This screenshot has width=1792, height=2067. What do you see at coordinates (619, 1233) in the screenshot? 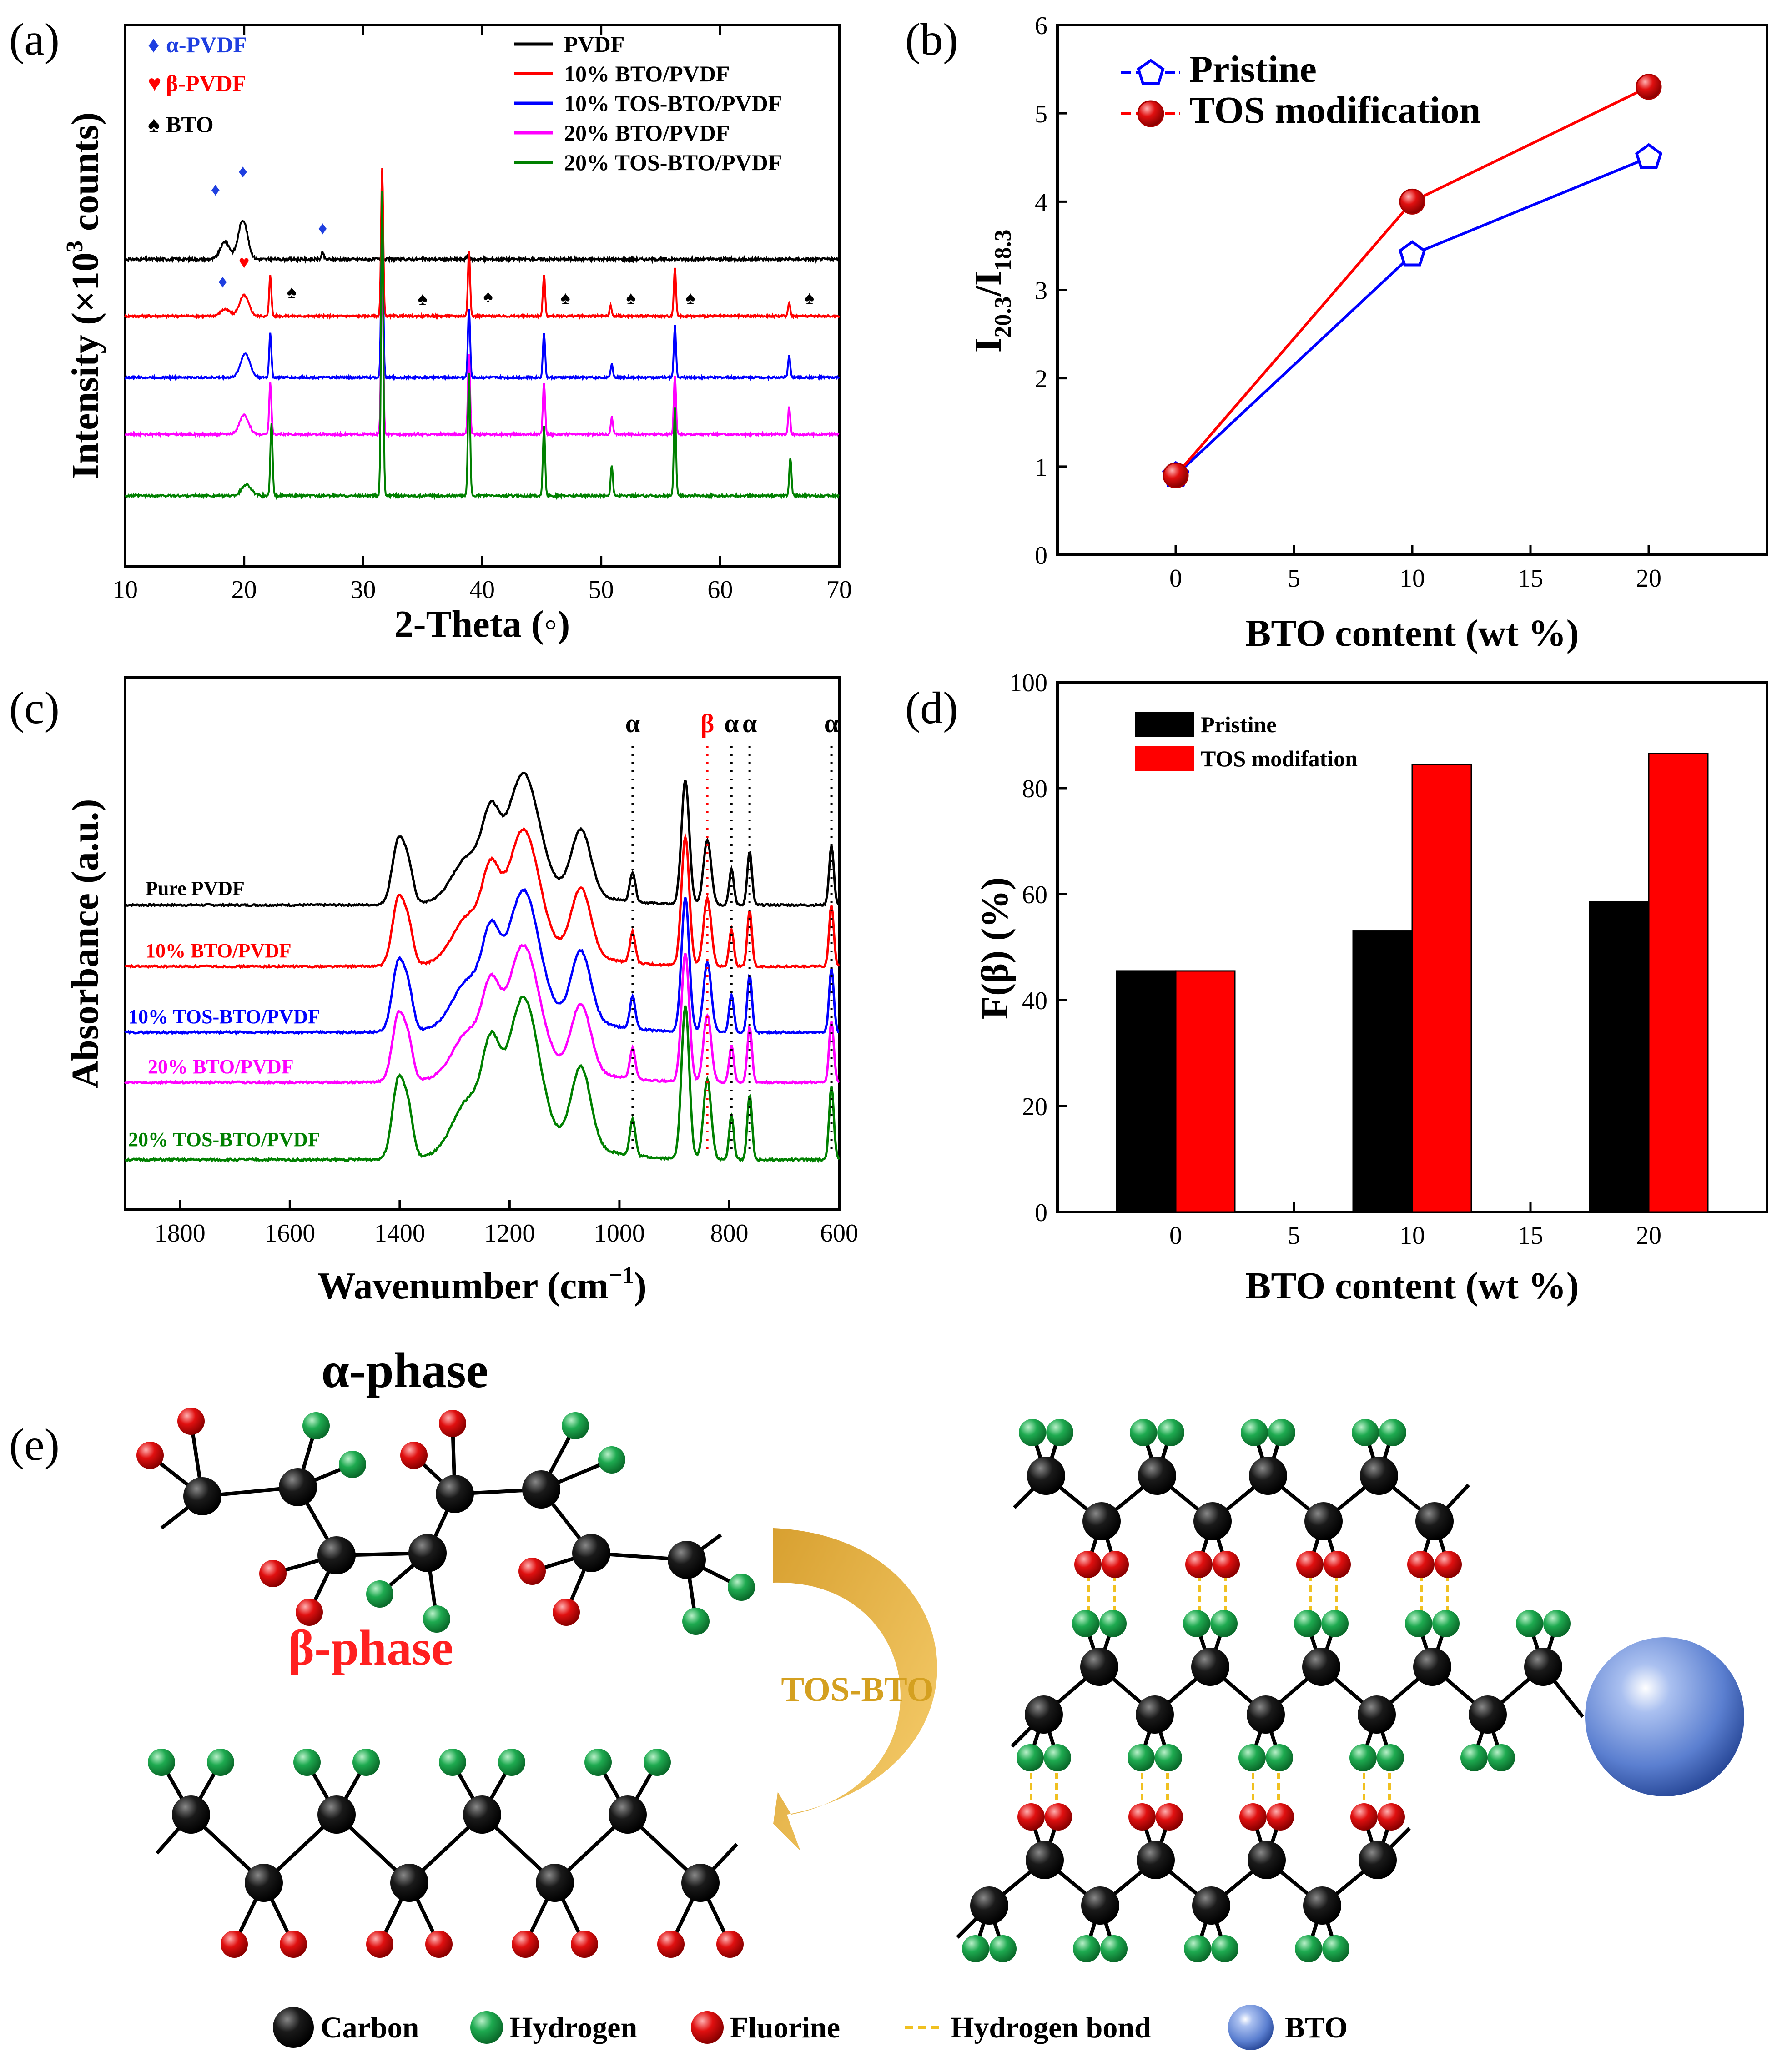
I see `c-xtick-label: 1000` at bounding box center [619, 1233].